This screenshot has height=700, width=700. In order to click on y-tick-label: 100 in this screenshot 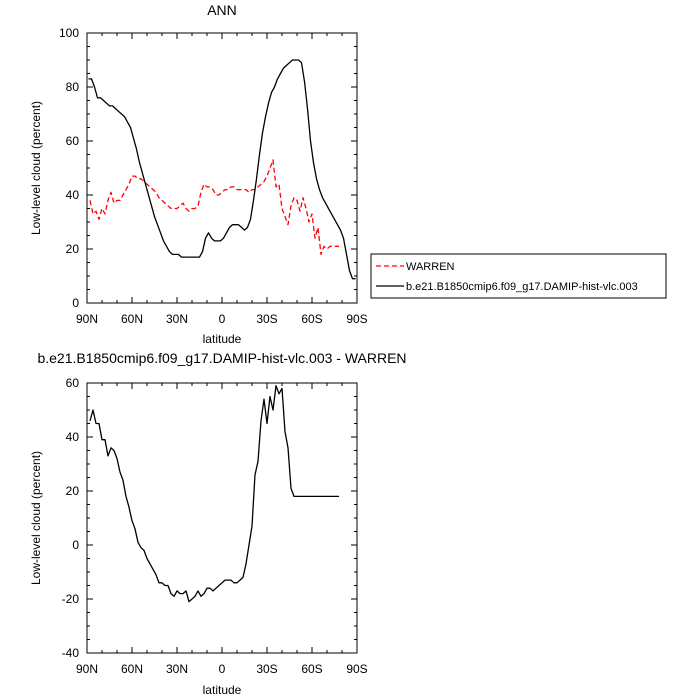, I will do `click(69, 33)`.